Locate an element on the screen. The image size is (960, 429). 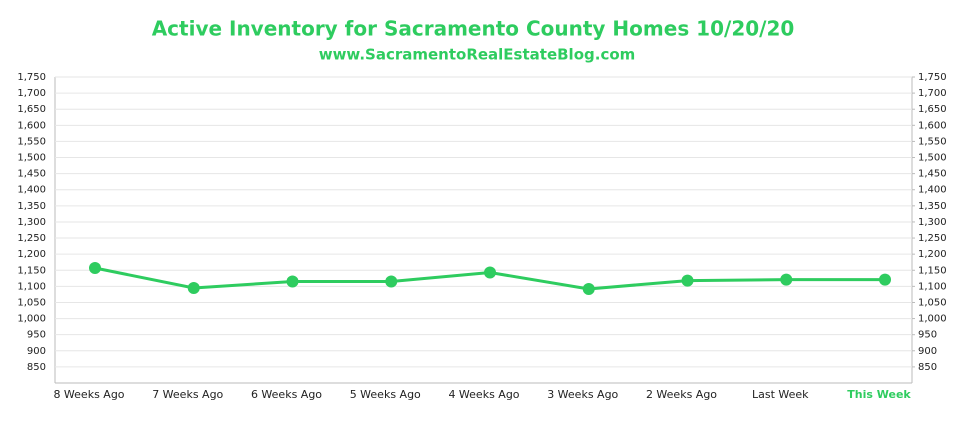
y-tick-label: 1,050 is located at coordinates (31, 302).